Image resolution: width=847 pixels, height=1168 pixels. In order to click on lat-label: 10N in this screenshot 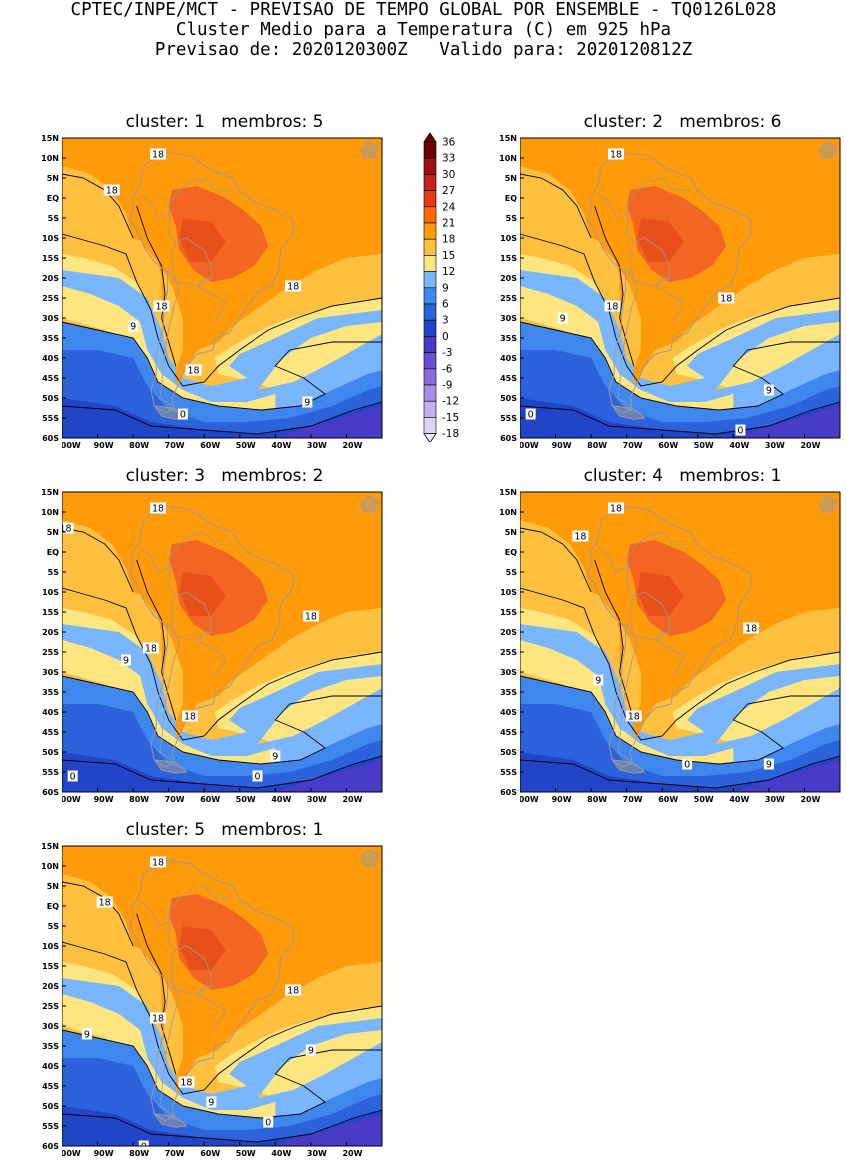, I will do `click(508, 158)`.